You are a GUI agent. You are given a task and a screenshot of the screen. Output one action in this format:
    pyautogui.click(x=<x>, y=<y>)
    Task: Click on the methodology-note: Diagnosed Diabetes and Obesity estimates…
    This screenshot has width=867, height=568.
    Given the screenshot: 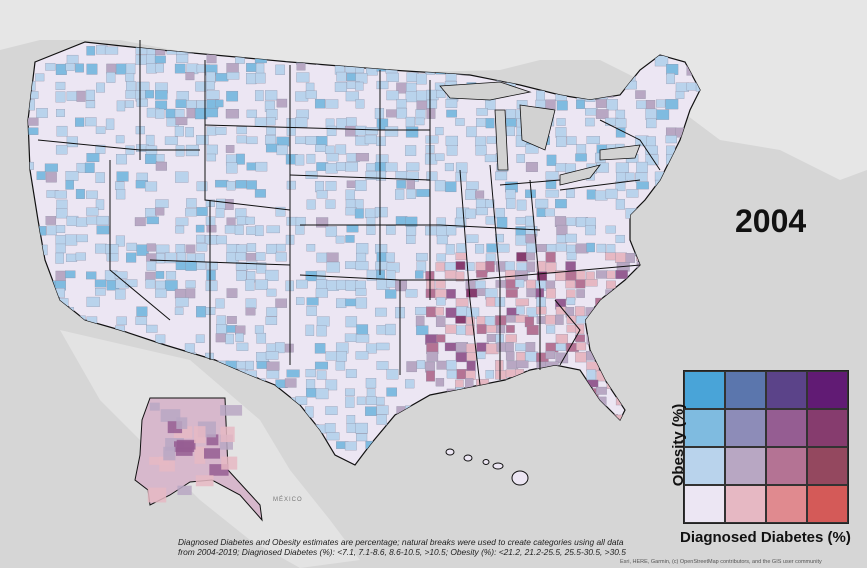 What is the action you would take?
    pyautogui.click(x=428, y=547)
    